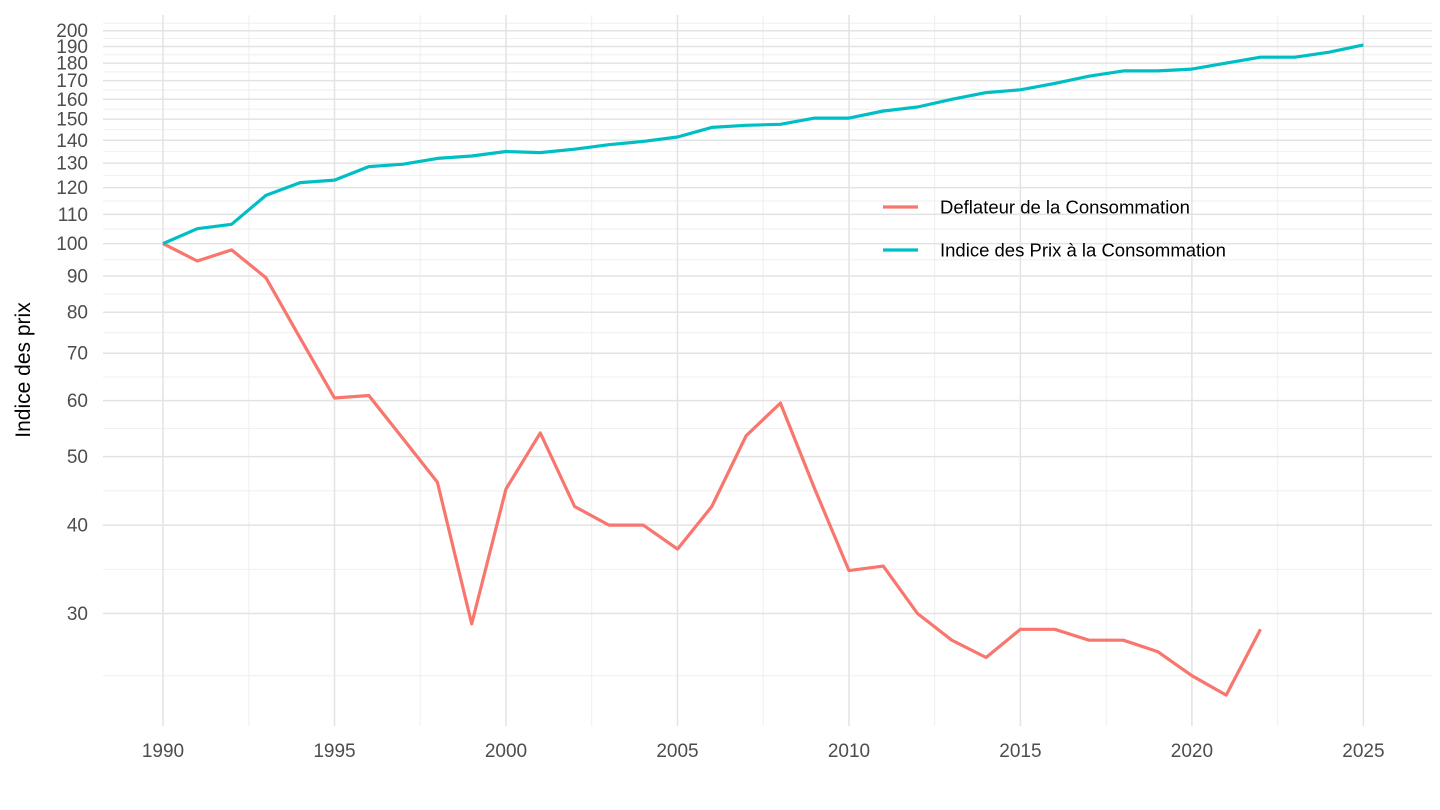 The width and height of the screenshot is (1440, 810). Describe the element at coordinates (72, 164) in the screenshot. I see `y-tick-label-130: 130` at that location.